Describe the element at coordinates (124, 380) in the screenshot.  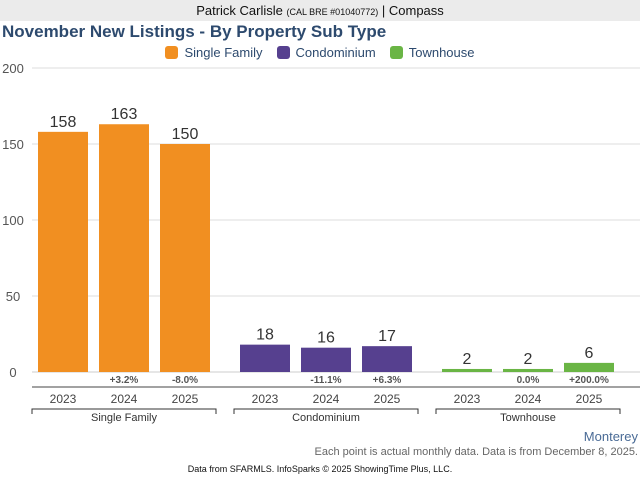
I see `change-label: +3.2%` at that location.